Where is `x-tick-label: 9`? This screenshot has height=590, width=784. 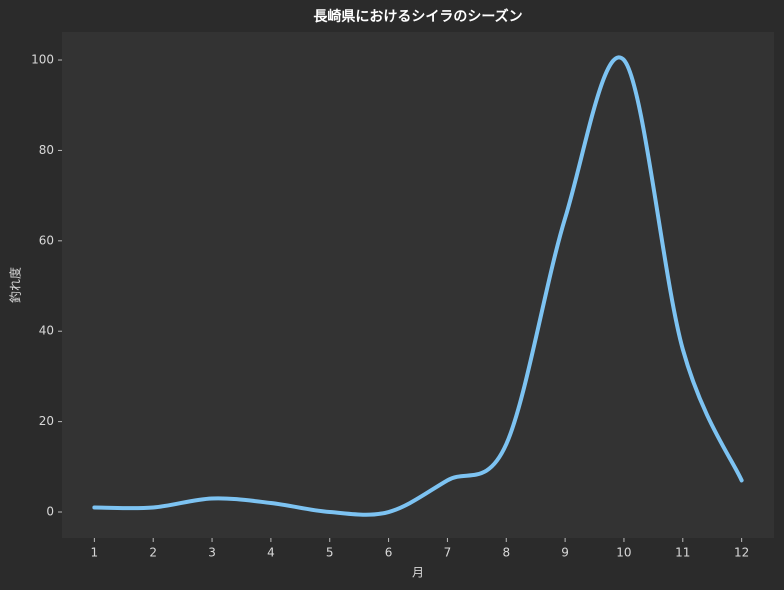
x-tick-label: 9 is located at coordinates (565, 553).